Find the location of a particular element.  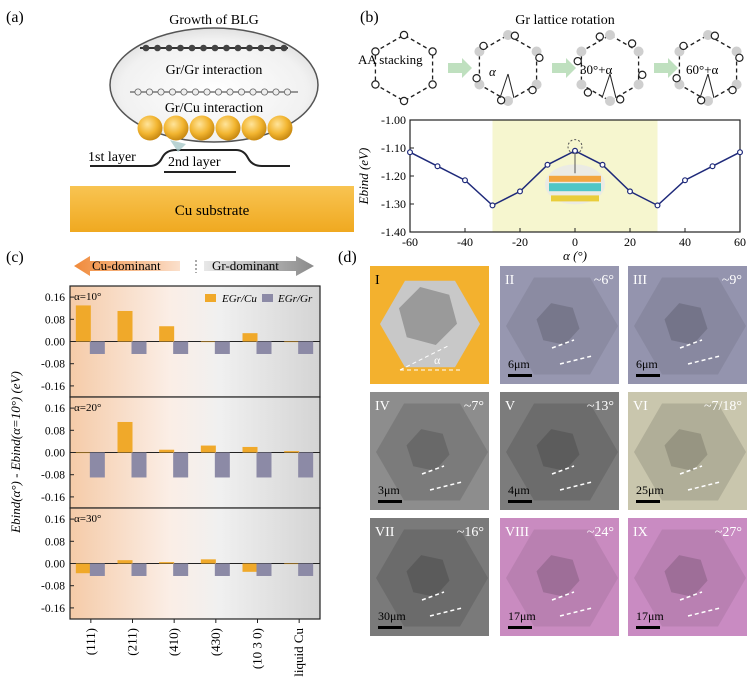

second-layer-label: 2nd layer is located at coordinates (194, 162).